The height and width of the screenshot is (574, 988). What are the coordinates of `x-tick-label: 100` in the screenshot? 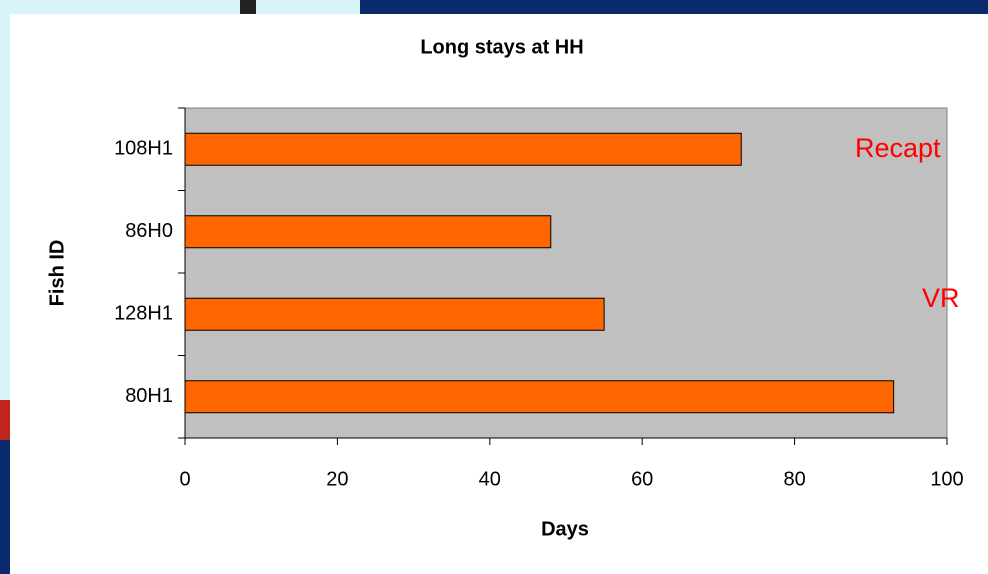 It's located at (946, 479).